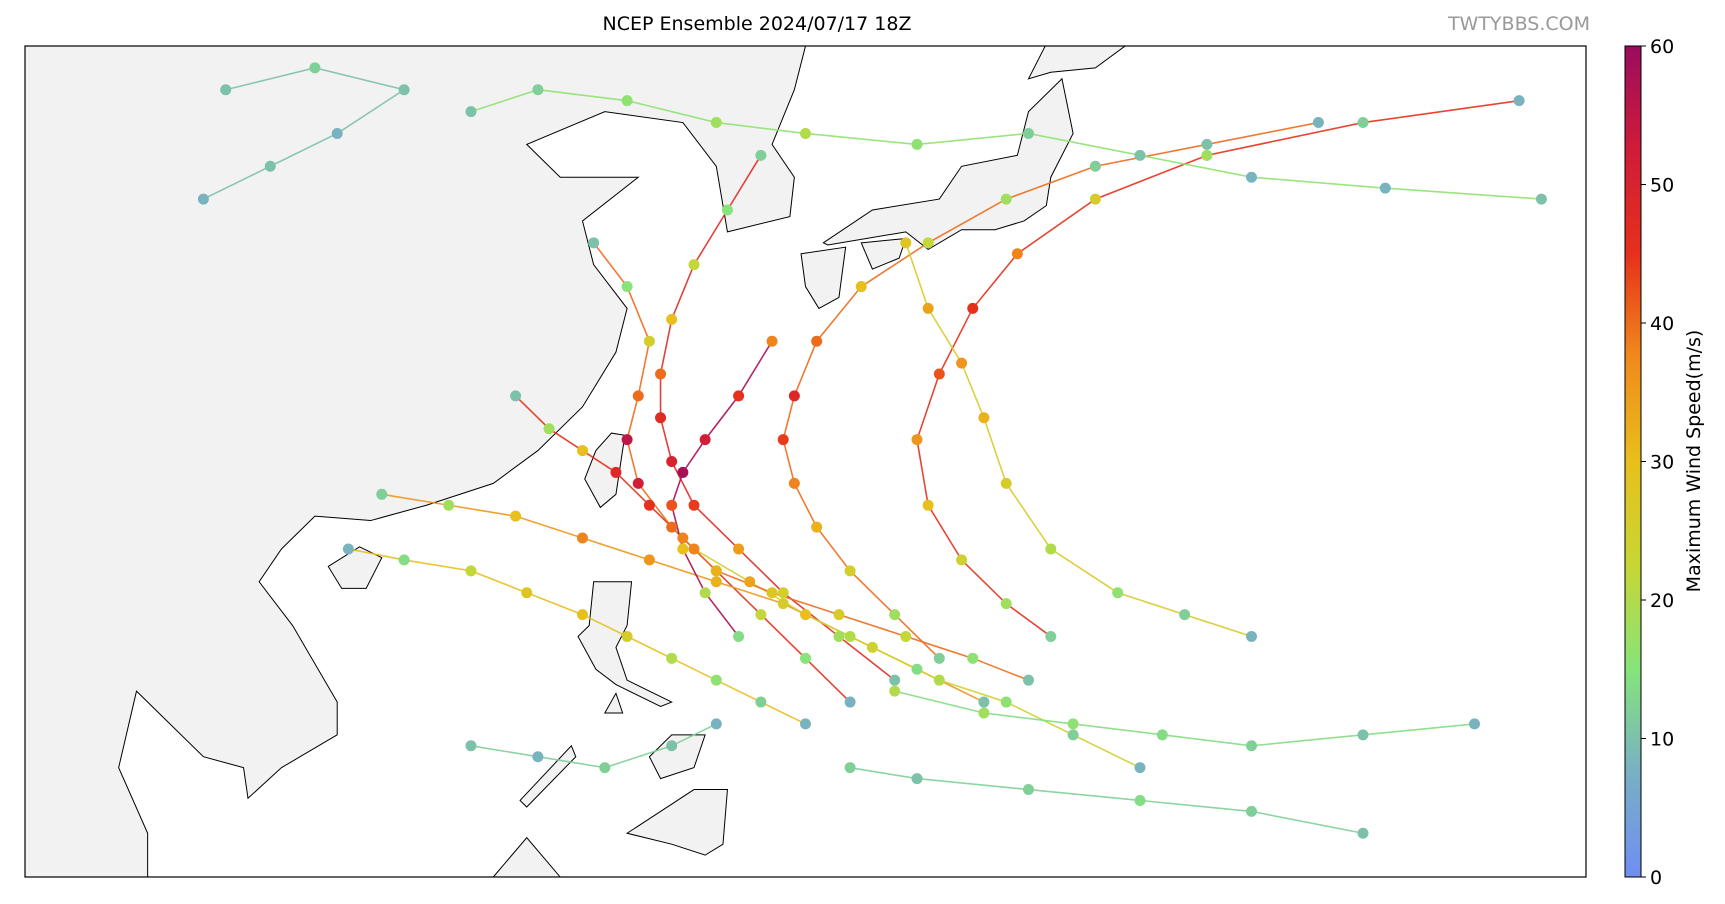  What do you see at coordinates (1662, 740) in the screenshot?
I see `colorbar-tick-label: 10` at bounding box center [1662, 740].